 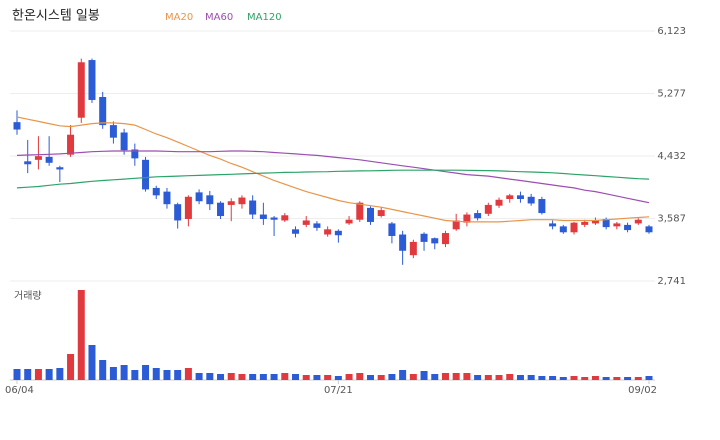 What do you see at coordinates (264, 17) in the screenshot?
I see `legend-entry: MA120` at bounding box center [264, 17].